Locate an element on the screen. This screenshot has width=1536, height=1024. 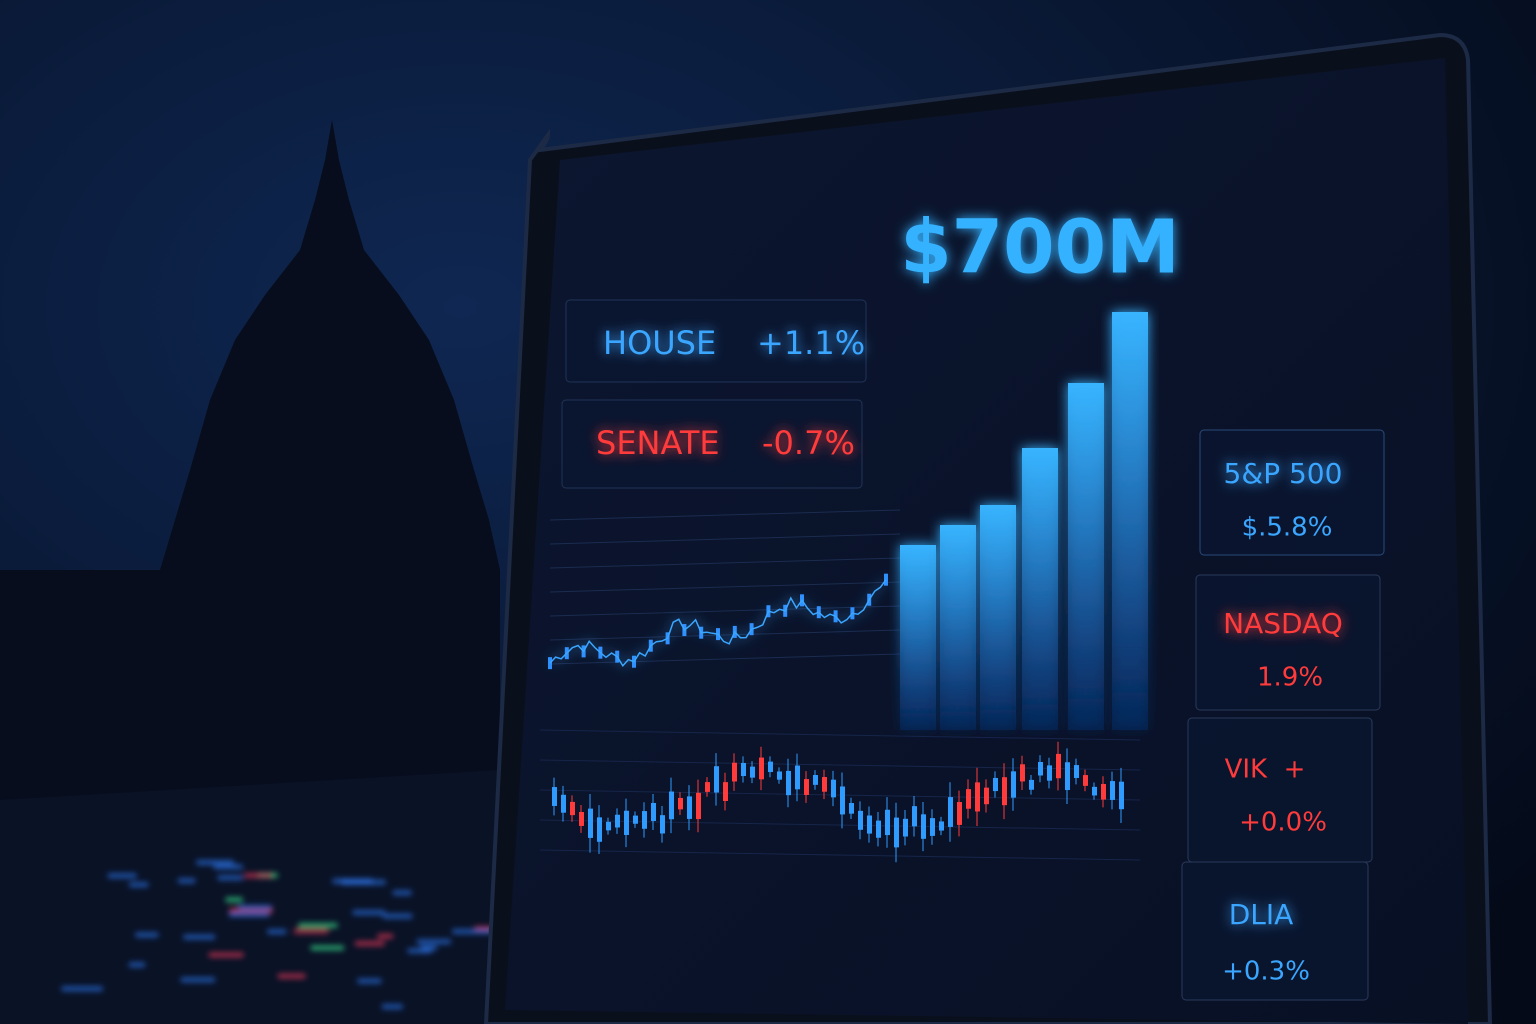
index-change: 1.9% is located at coordinates (1290, 678).